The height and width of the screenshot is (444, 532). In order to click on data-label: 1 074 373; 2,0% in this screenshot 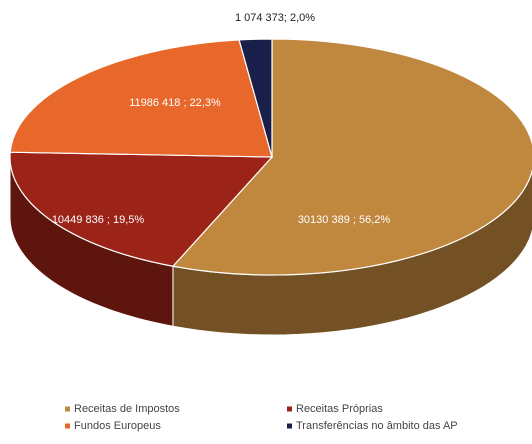, I will do `click(275, 18)`.